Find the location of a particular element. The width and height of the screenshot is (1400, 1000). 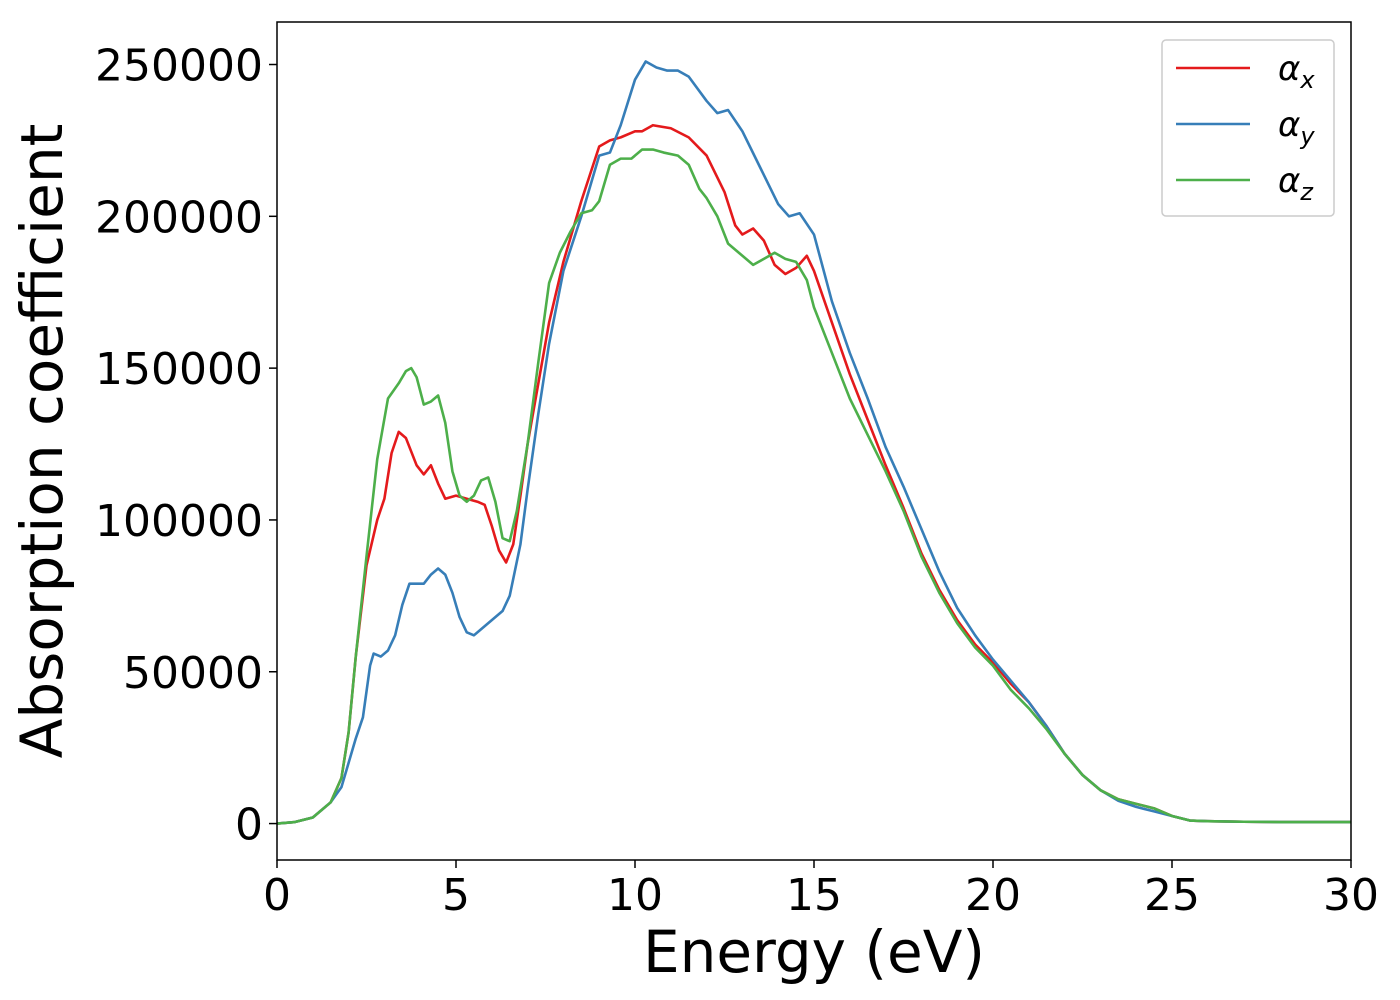

y-axis-title: Absorption coefficient is located at coordinates (42, 441).